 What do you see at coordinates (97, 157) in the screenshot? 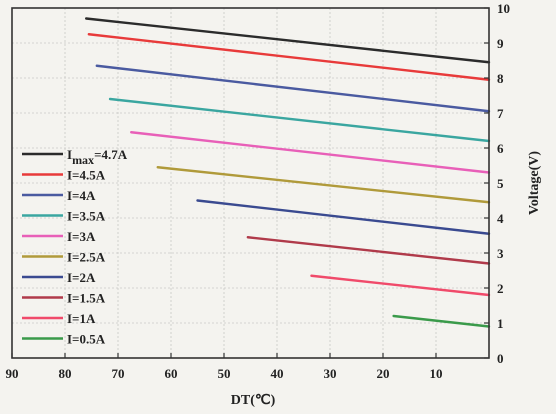
I see `legend-label: Imax=4.7A` at bounding box center [97, 157].